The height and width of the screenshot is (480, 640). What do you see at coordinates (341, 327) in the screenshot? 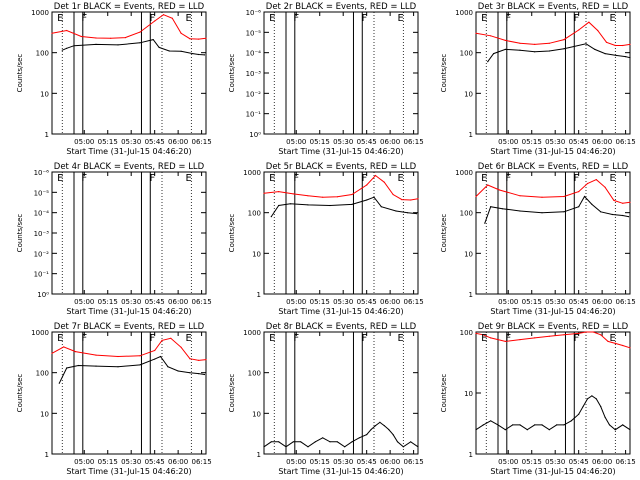
I see `chart-title: Det 8r BLACK = Events, RED = LLD` at bounding box center [341, 327].